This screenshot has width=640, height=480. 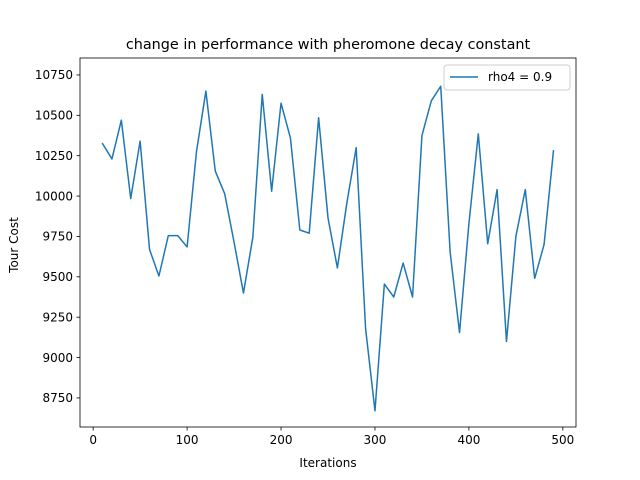 What do you see at coordinates (57, 358) in the screenshot?
I see `y-tick-label: 9000` at bounding box center [57, 358].